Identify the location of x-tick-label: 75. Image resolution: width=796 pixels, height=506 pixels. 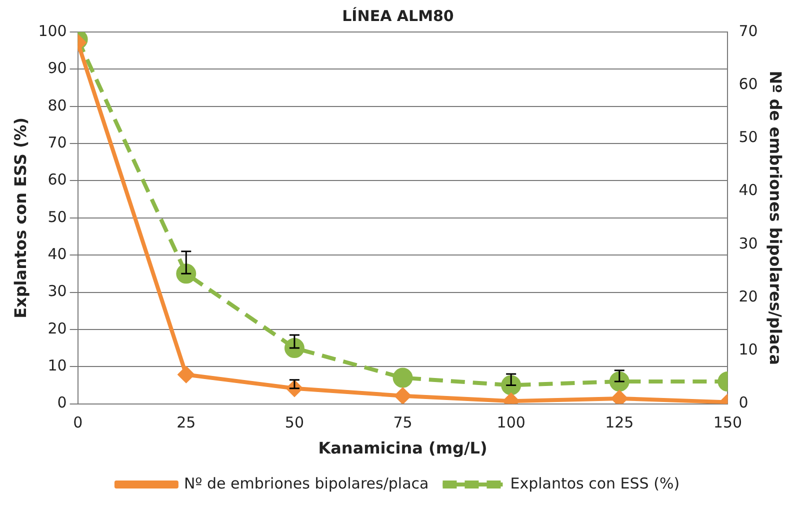
(402, 423).